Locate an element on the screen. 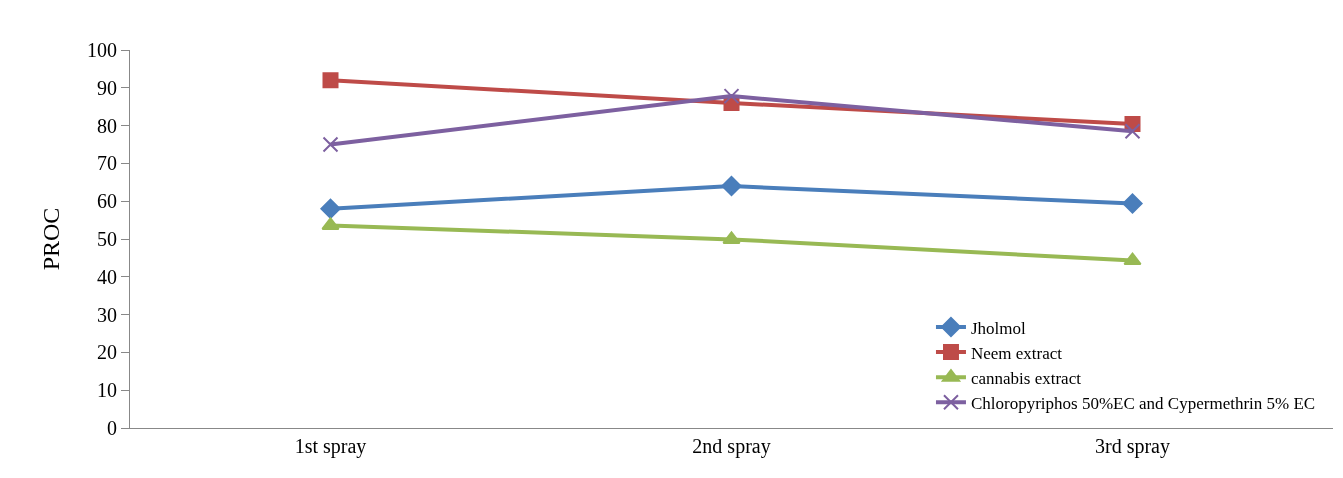 This screenshot has width=1343, height=478. y-tick-label: 30 is located at coordinates (107, 314).